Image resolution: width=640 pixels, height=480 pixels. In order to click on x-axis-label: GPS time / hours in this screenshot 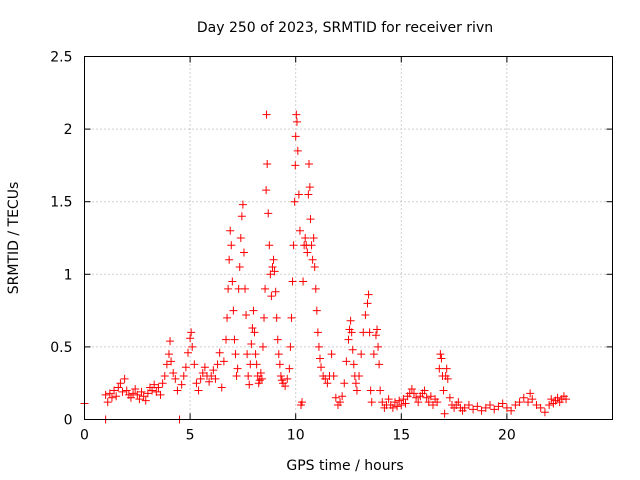, I will do `click(344, 466)`.